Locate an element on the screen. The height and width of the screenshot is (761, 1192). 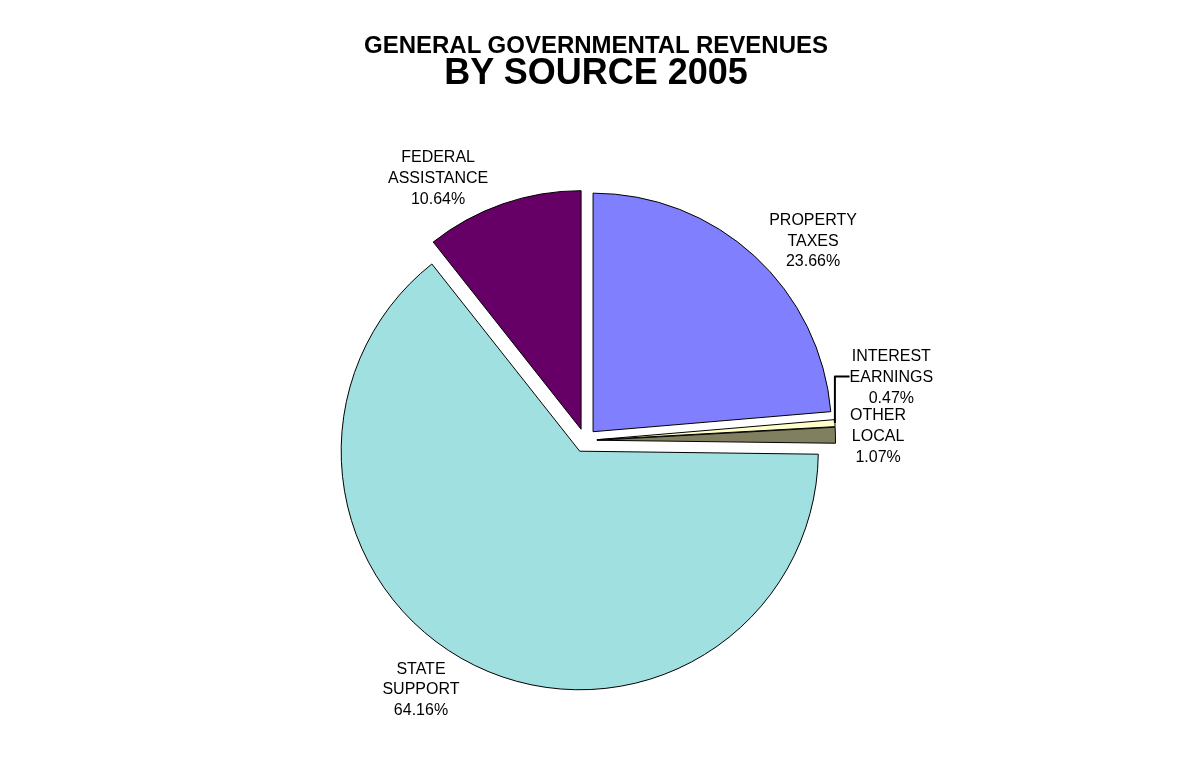
slice-label: STATE SUPPORT is located at coordinates (421, 678).